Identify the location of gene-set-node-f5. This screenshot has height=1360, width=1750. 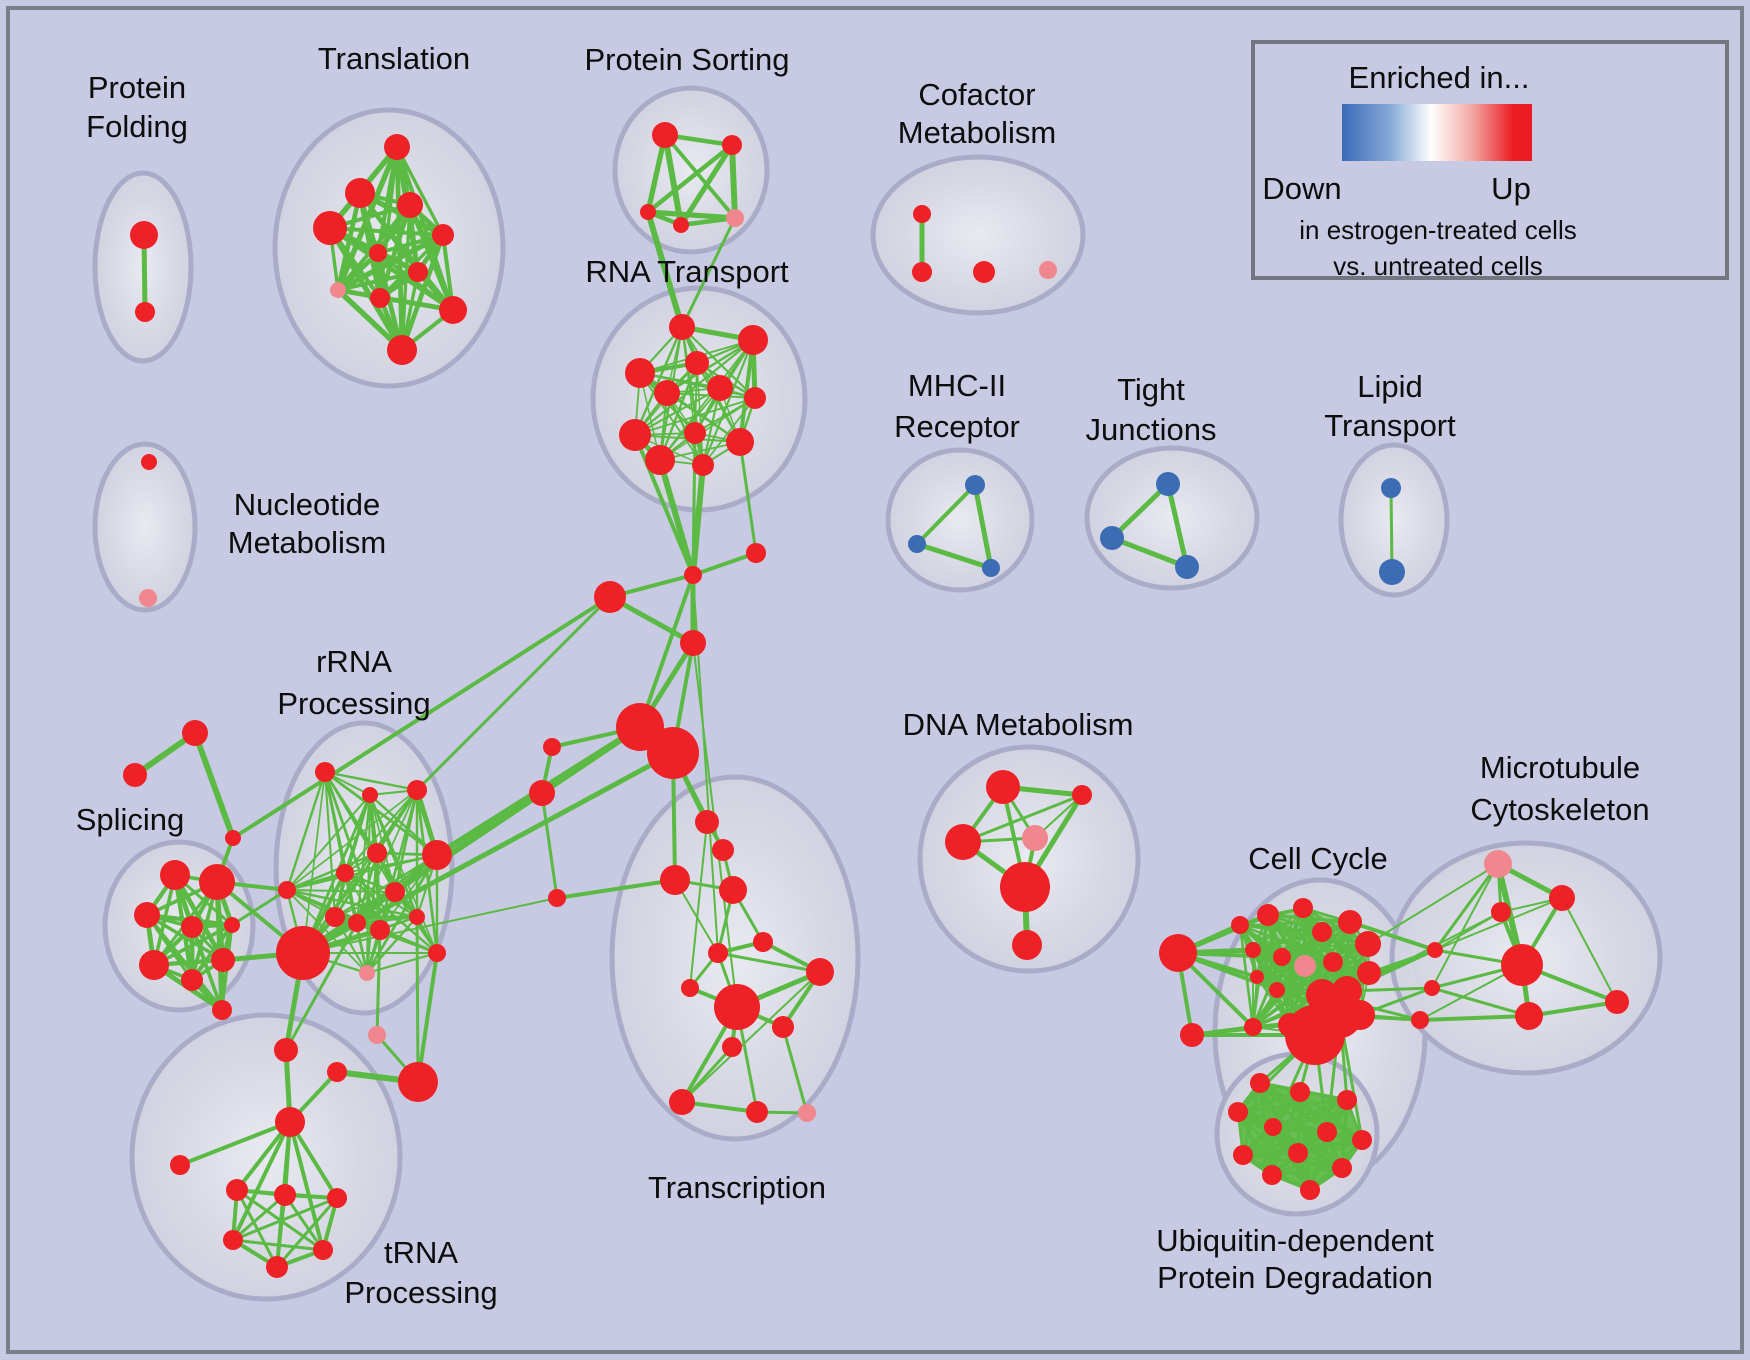
(542, 793).